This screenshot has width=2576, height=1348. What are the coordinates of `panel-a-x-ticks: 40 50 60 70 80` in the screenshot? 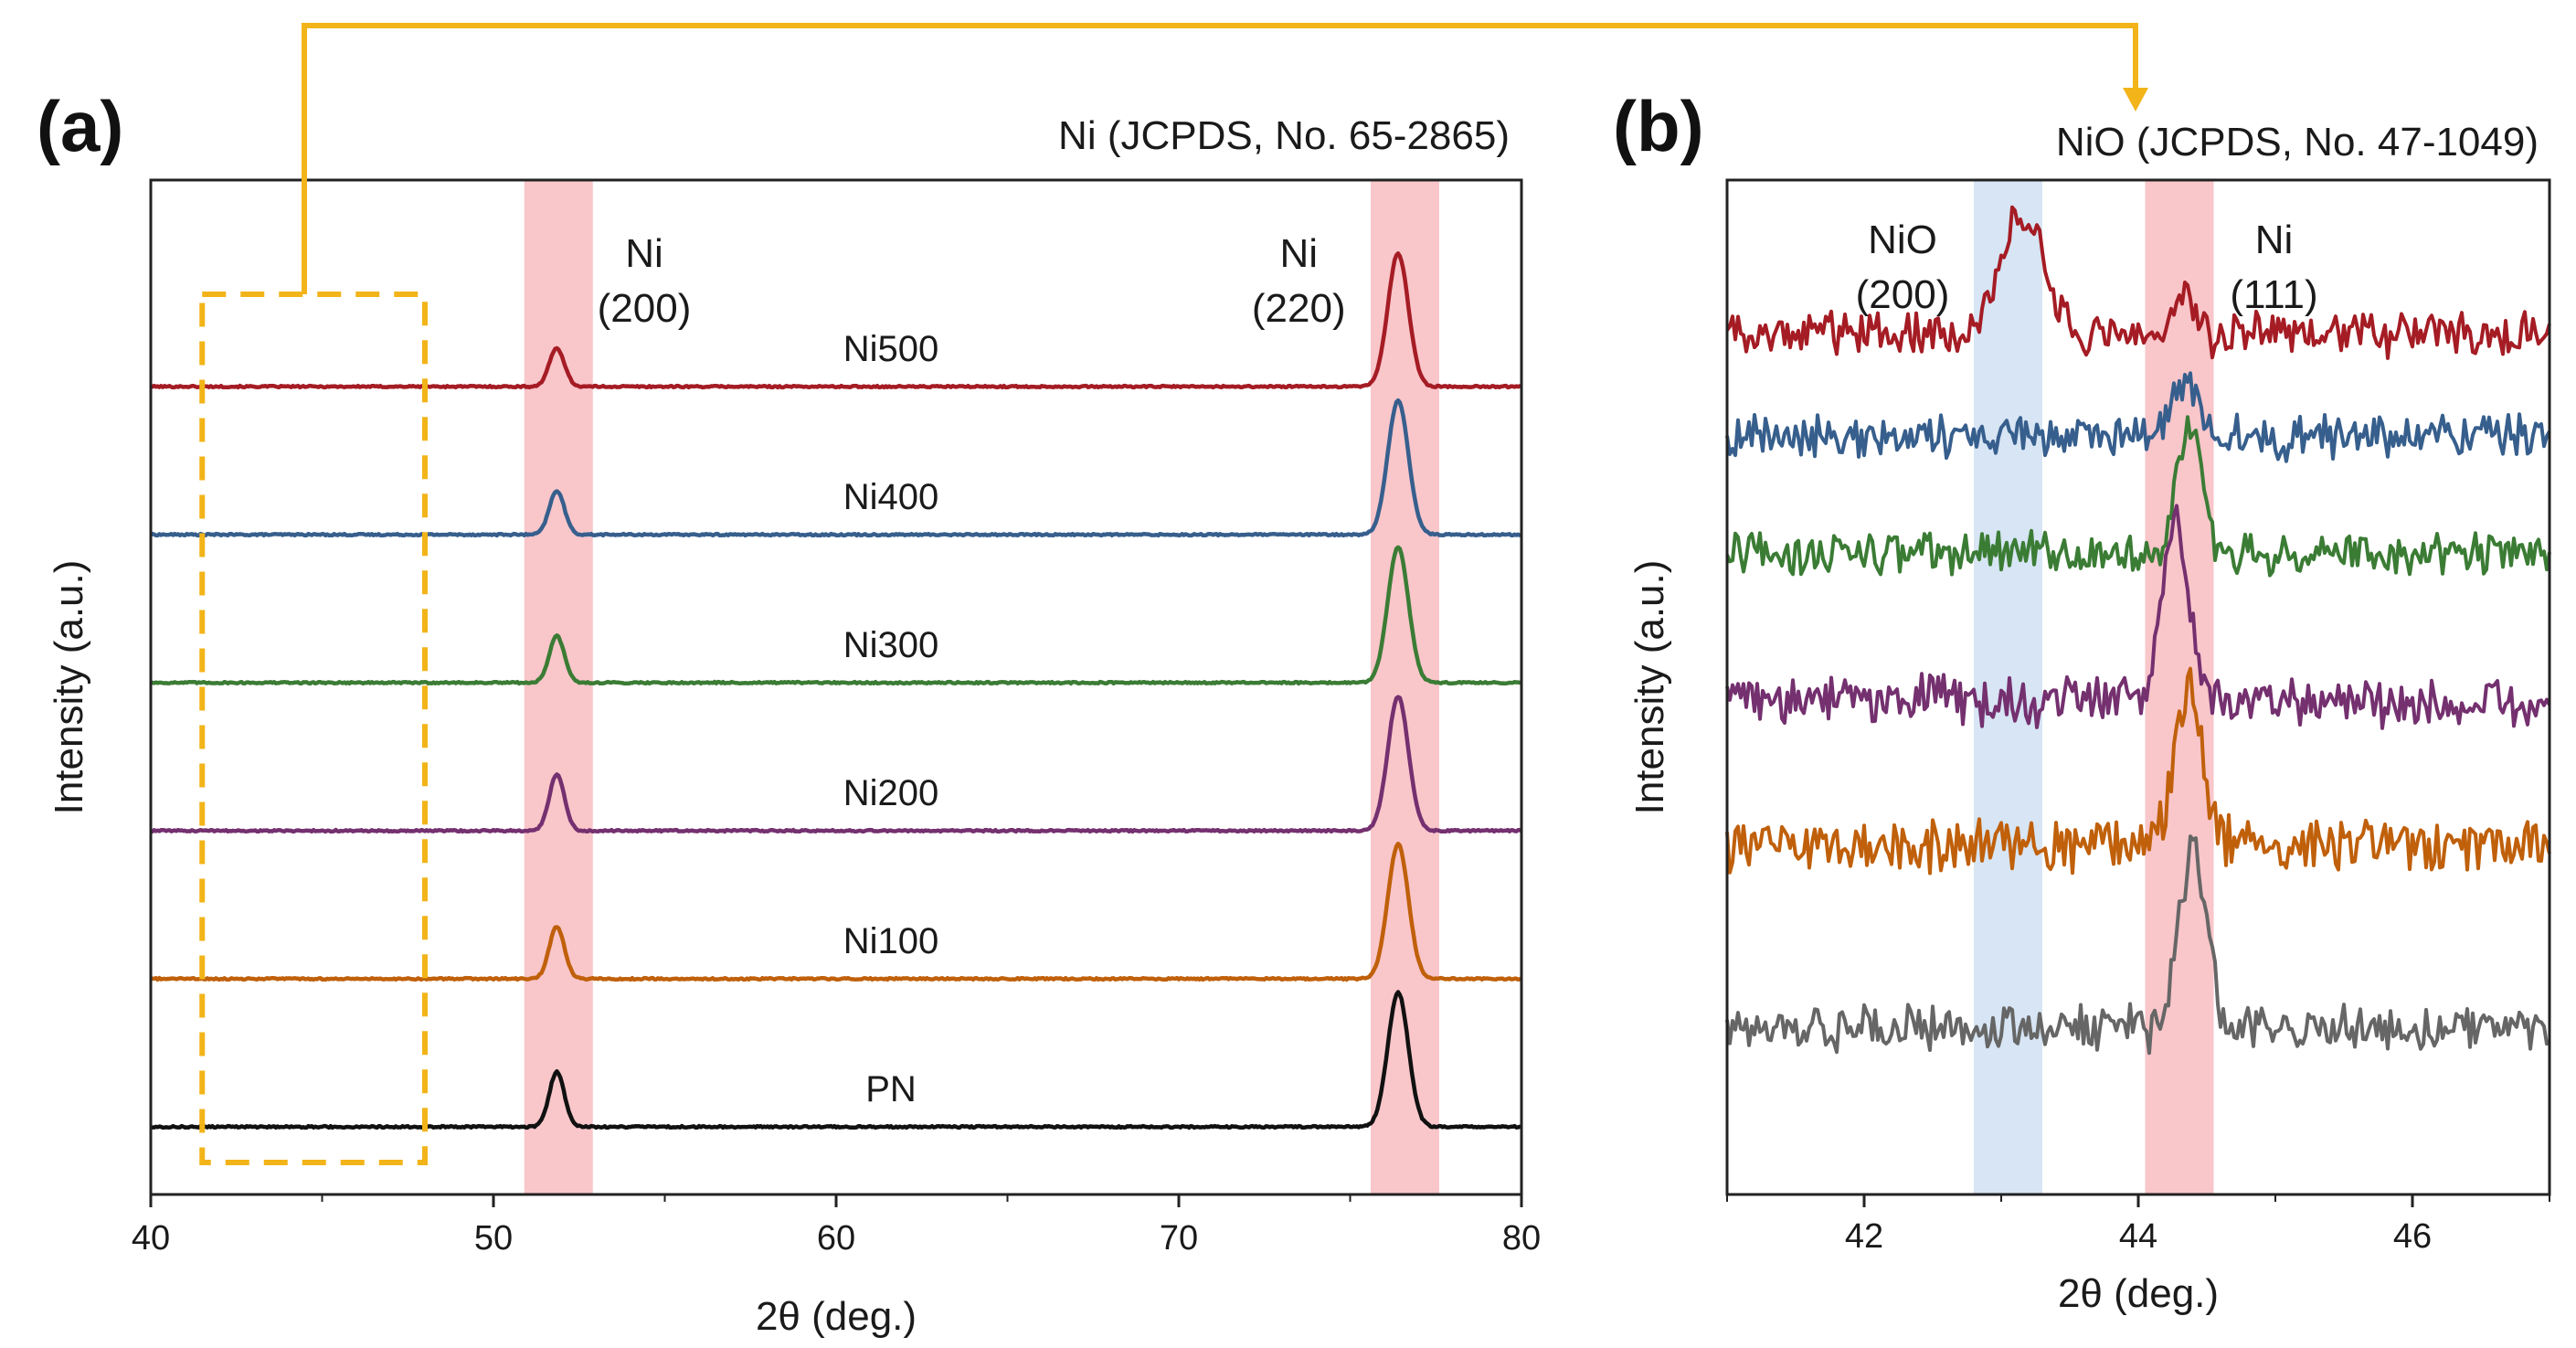 It's located at (836, 1226).